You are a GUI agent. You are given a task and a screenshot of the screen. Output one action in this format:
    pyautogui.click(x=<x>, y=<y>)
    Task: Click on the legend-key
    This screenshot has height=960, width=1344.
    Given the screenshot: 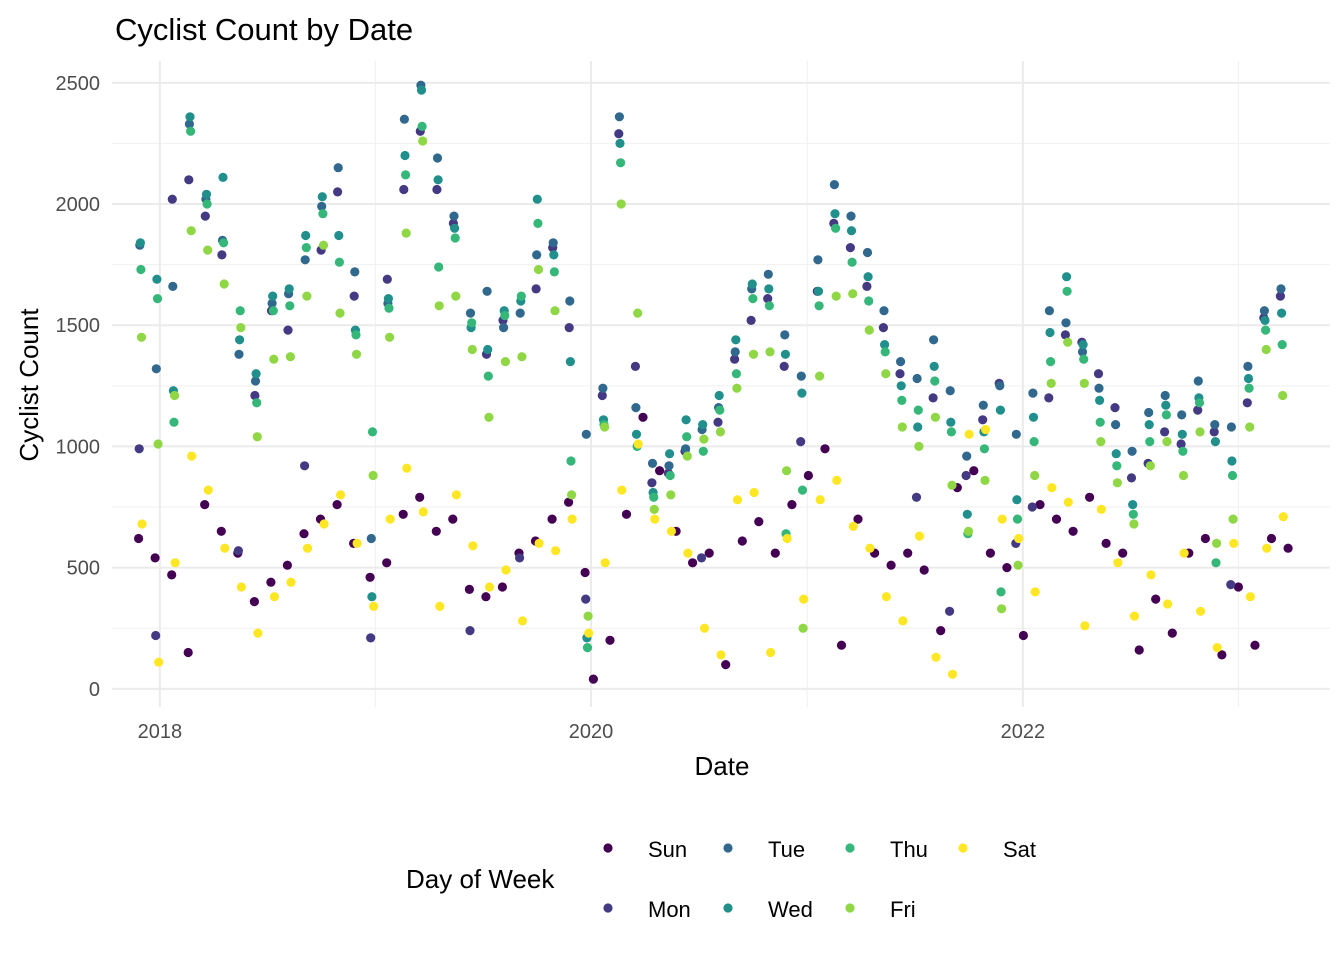 What is the action you would take?
    pyautogui.click(x=728, y=848)
    